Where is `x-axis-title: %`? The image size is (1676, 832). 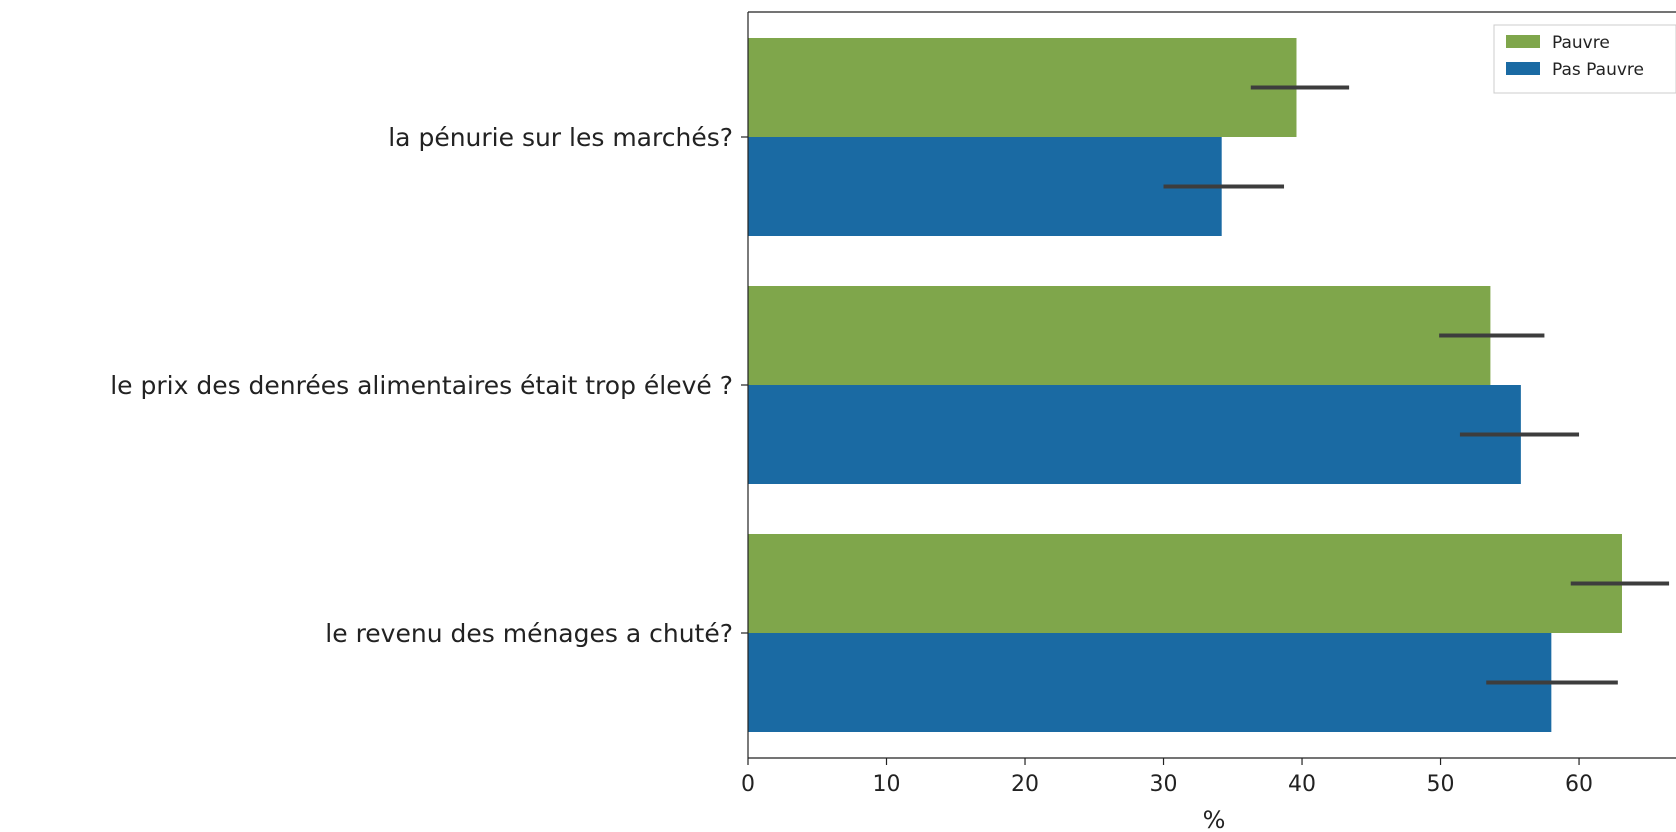
x-axis-title: % is located at coordinates (1214, 819).